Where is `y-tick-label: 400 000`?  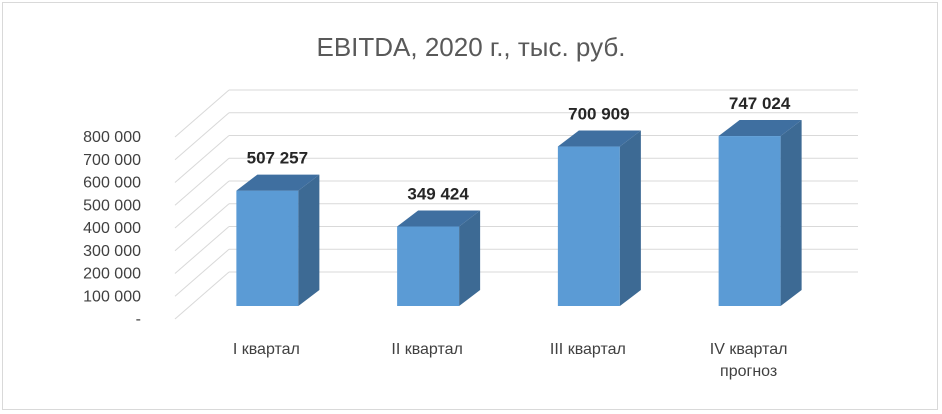 y-tick-label: 400 000 is located at coordinates (112, 228).